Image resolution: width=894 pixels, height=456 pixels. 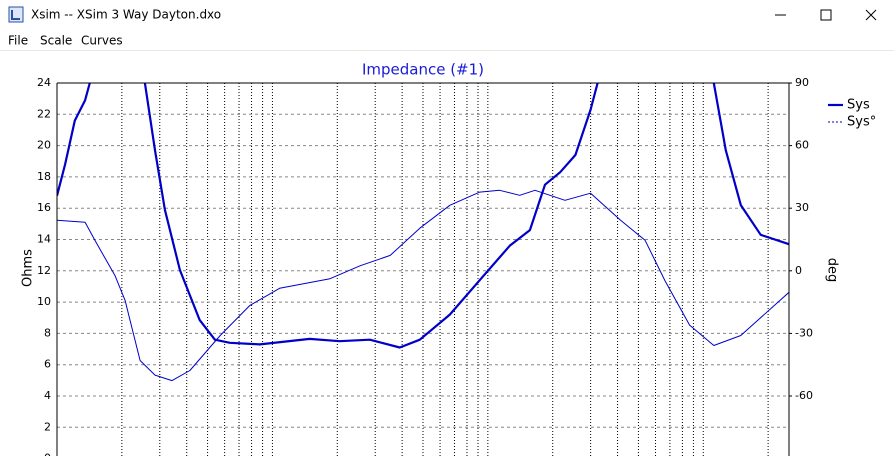 What do you see at coordinates (18, 41) in the screenshot?
I see `menu-item: File` at bounding box center [18, 41].